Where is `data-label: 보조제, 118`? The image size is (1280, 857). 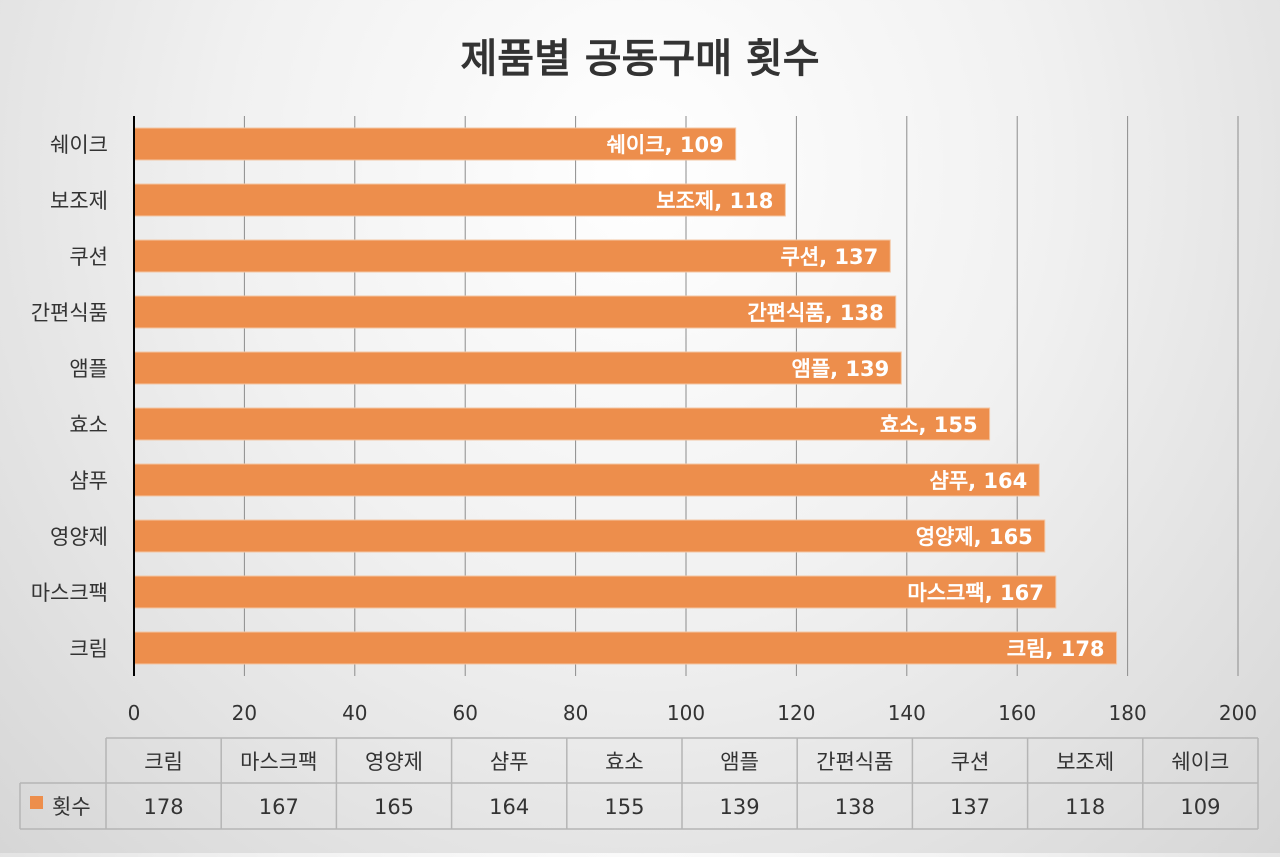
data-label: 보조제, 118 is located at coordinates (714, 201).